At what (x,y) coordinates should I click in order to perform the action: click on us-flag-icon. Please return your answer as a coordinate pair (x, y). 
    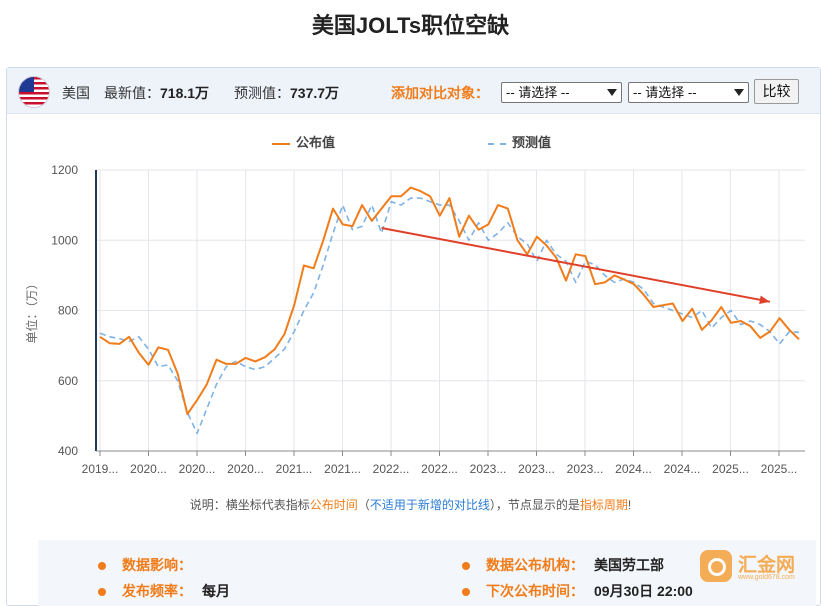
    Looking at the image, I should click on (34, 92).